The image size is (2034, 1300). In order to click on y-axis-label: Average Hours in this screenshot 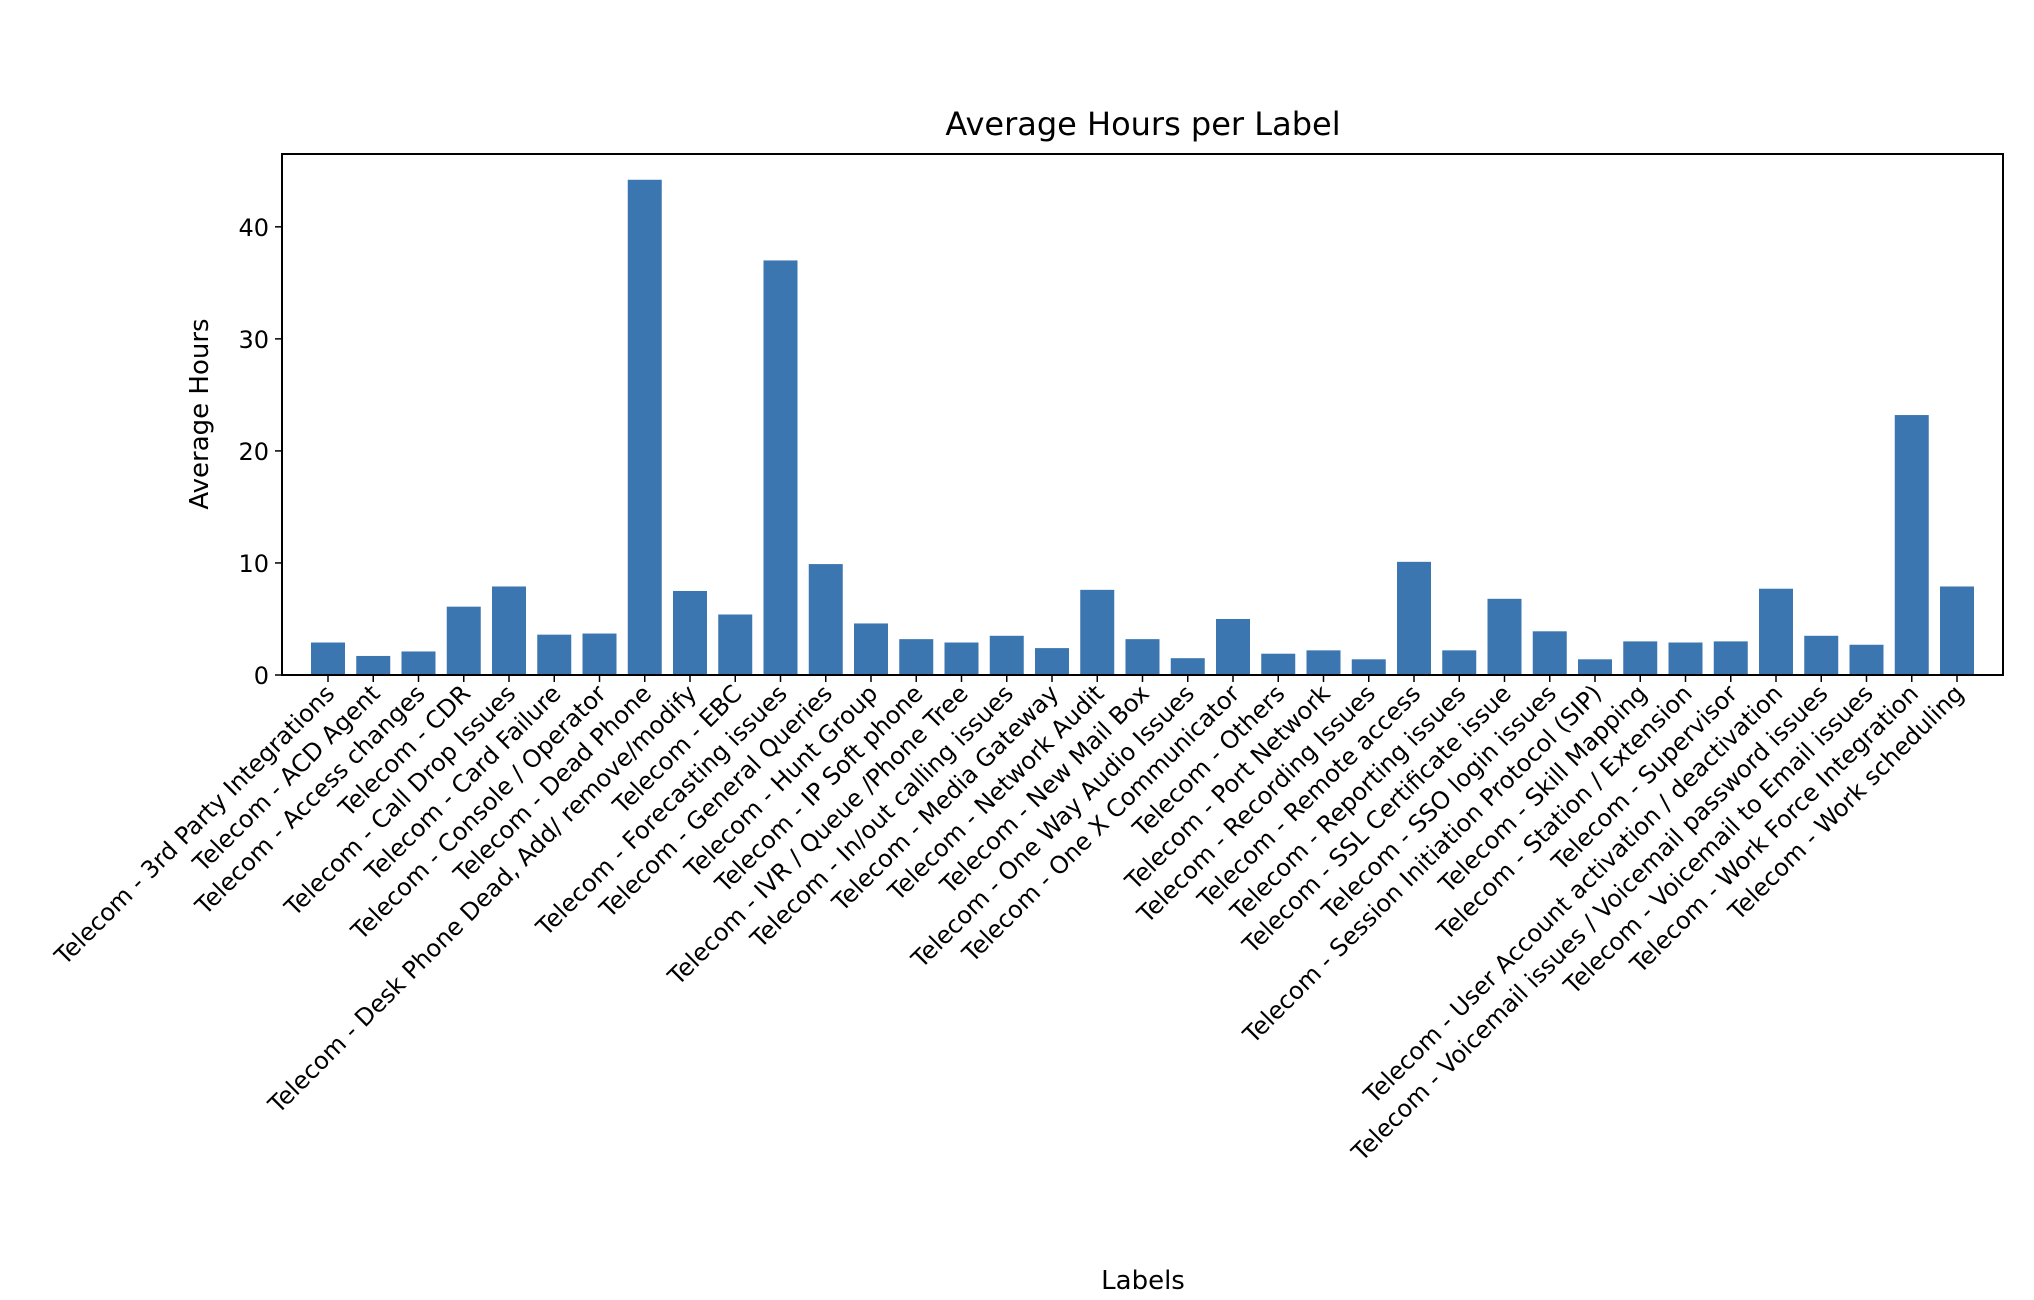, I will do `click(200, 413)`.